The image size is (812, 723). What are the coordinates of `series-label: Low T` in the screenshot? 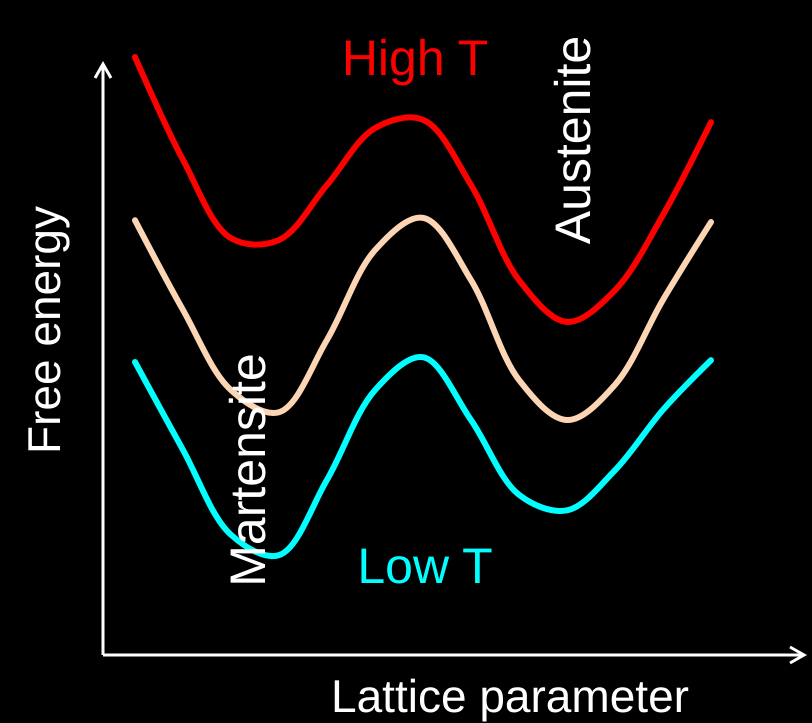 It's located at (425, 566).